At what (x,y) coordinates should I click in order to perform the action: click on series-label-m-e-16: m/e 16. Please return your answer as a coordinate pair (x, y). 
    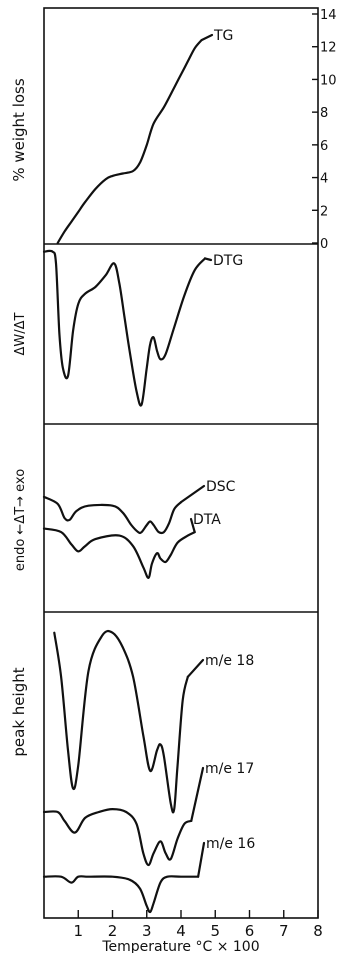
    Looking at the image, I should click on (230, 844).